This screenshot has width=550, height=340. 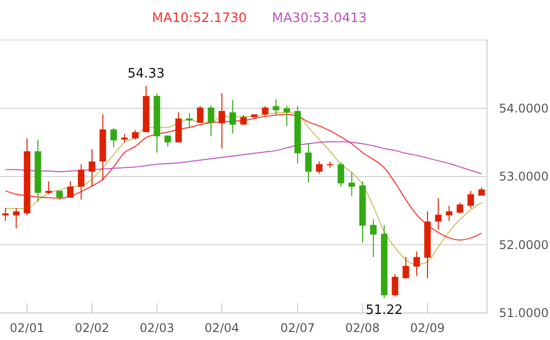 I want to click on x-tick-label: 02/03, so click(x=157, y=328).